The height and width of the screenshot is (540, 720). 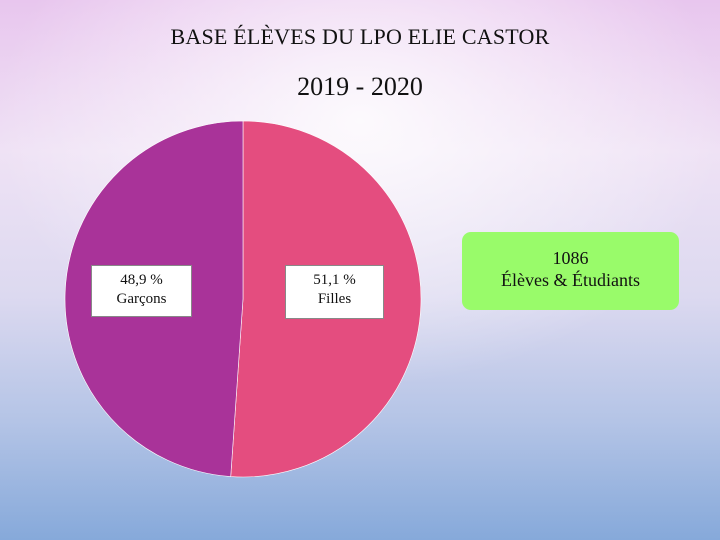 I want to click on garcons-value: 48,9 %, so click(x=141, y=280).